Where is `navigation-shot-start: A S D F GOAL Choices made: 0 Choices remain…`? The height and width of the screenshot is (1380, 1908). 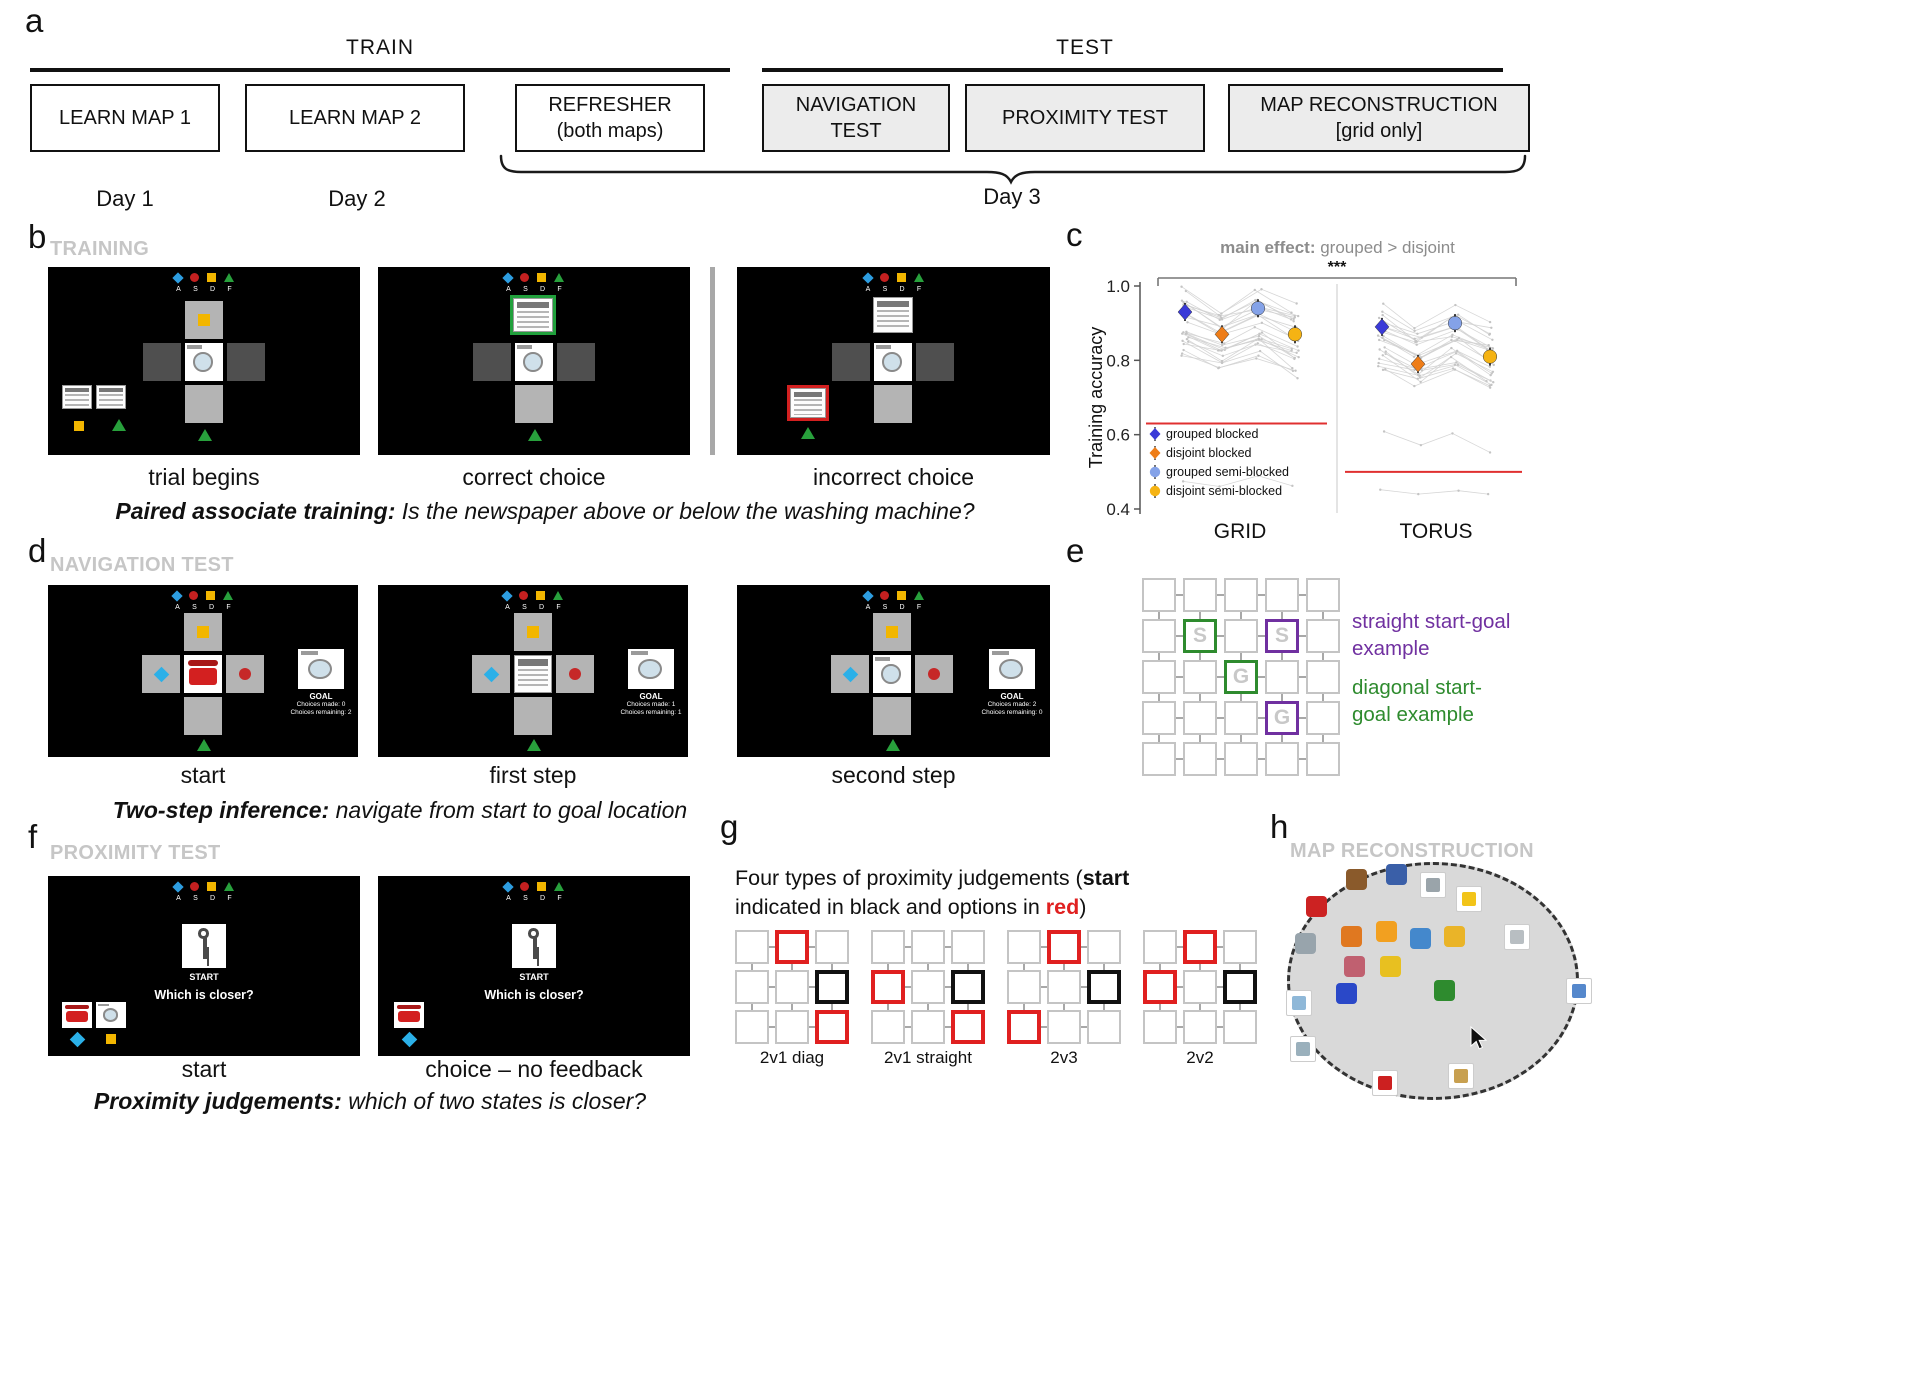
navigation-shot-start: A S D F GOAL Choices made: 0 Choices remain… is located at coordinates (203, 671).